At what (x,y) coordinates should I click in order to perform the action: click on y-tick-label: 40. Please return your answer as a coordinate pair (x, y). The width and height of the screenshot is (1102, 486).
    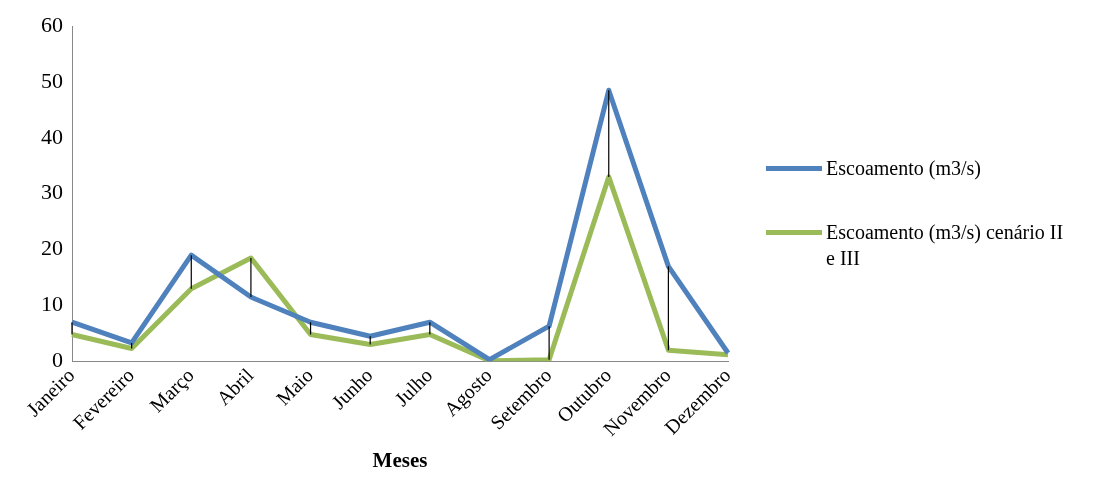
    Looking at the image, I should click on (52, 136).